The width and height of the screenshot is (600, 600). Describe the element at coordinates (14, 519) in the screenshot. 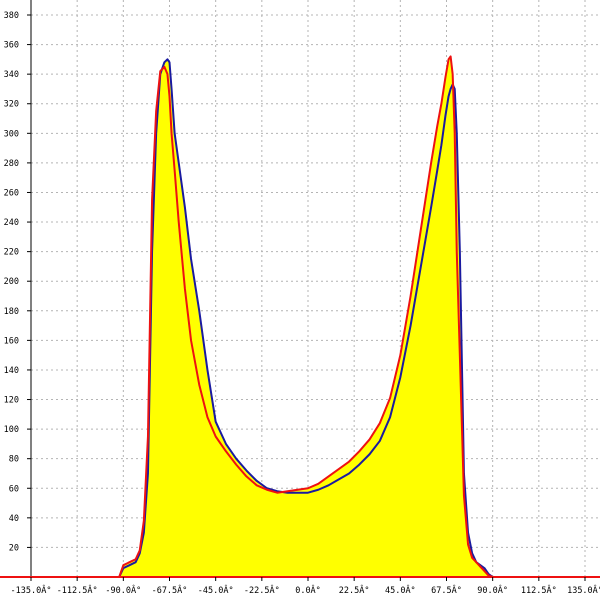

I see `y-tick-label: 40` at that location.